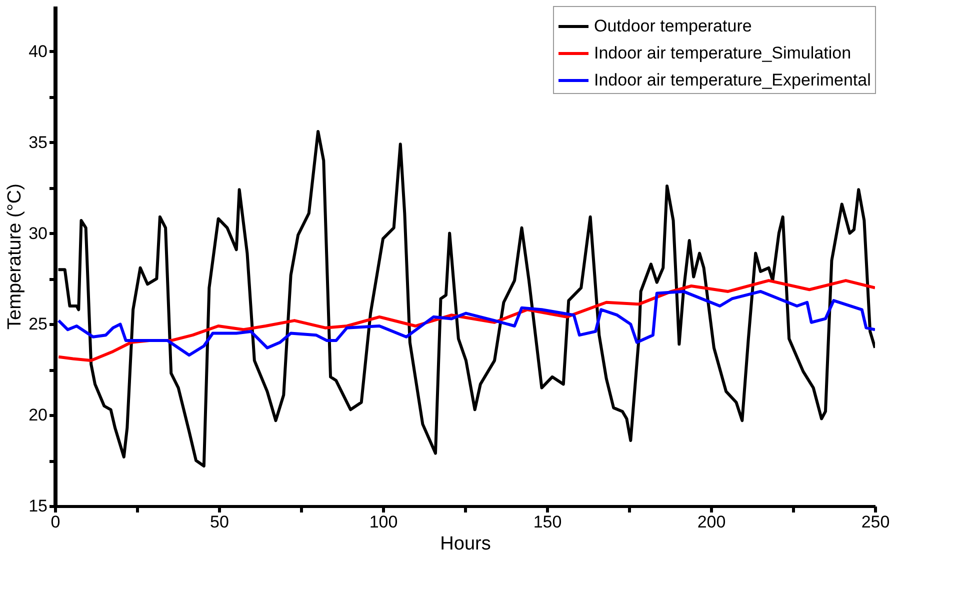 The height and width of the screenshot is (616, 957). Describe the element at coordinates (38, 142) in the screenshot. I see `y-tick-label: 35` at that location.